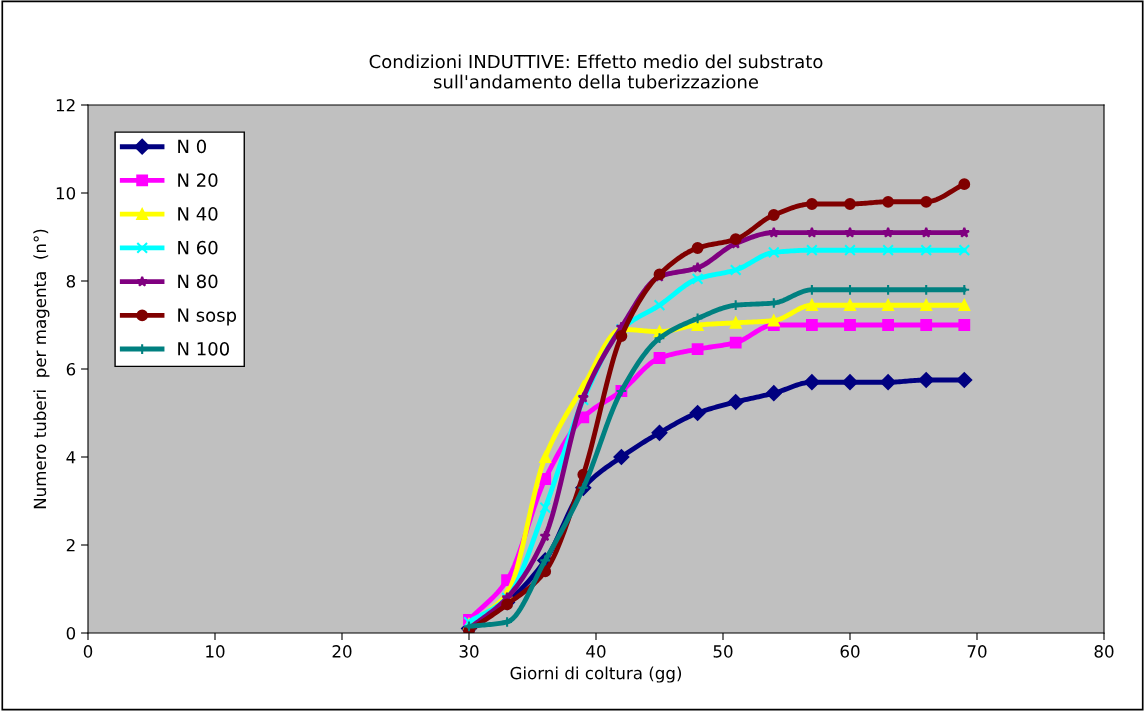 The image size is (1145, 711). What do you see at coordinates (198, 247) in the screenshot?
I see `legend-label: N 60` at bounding box center [198, 247].